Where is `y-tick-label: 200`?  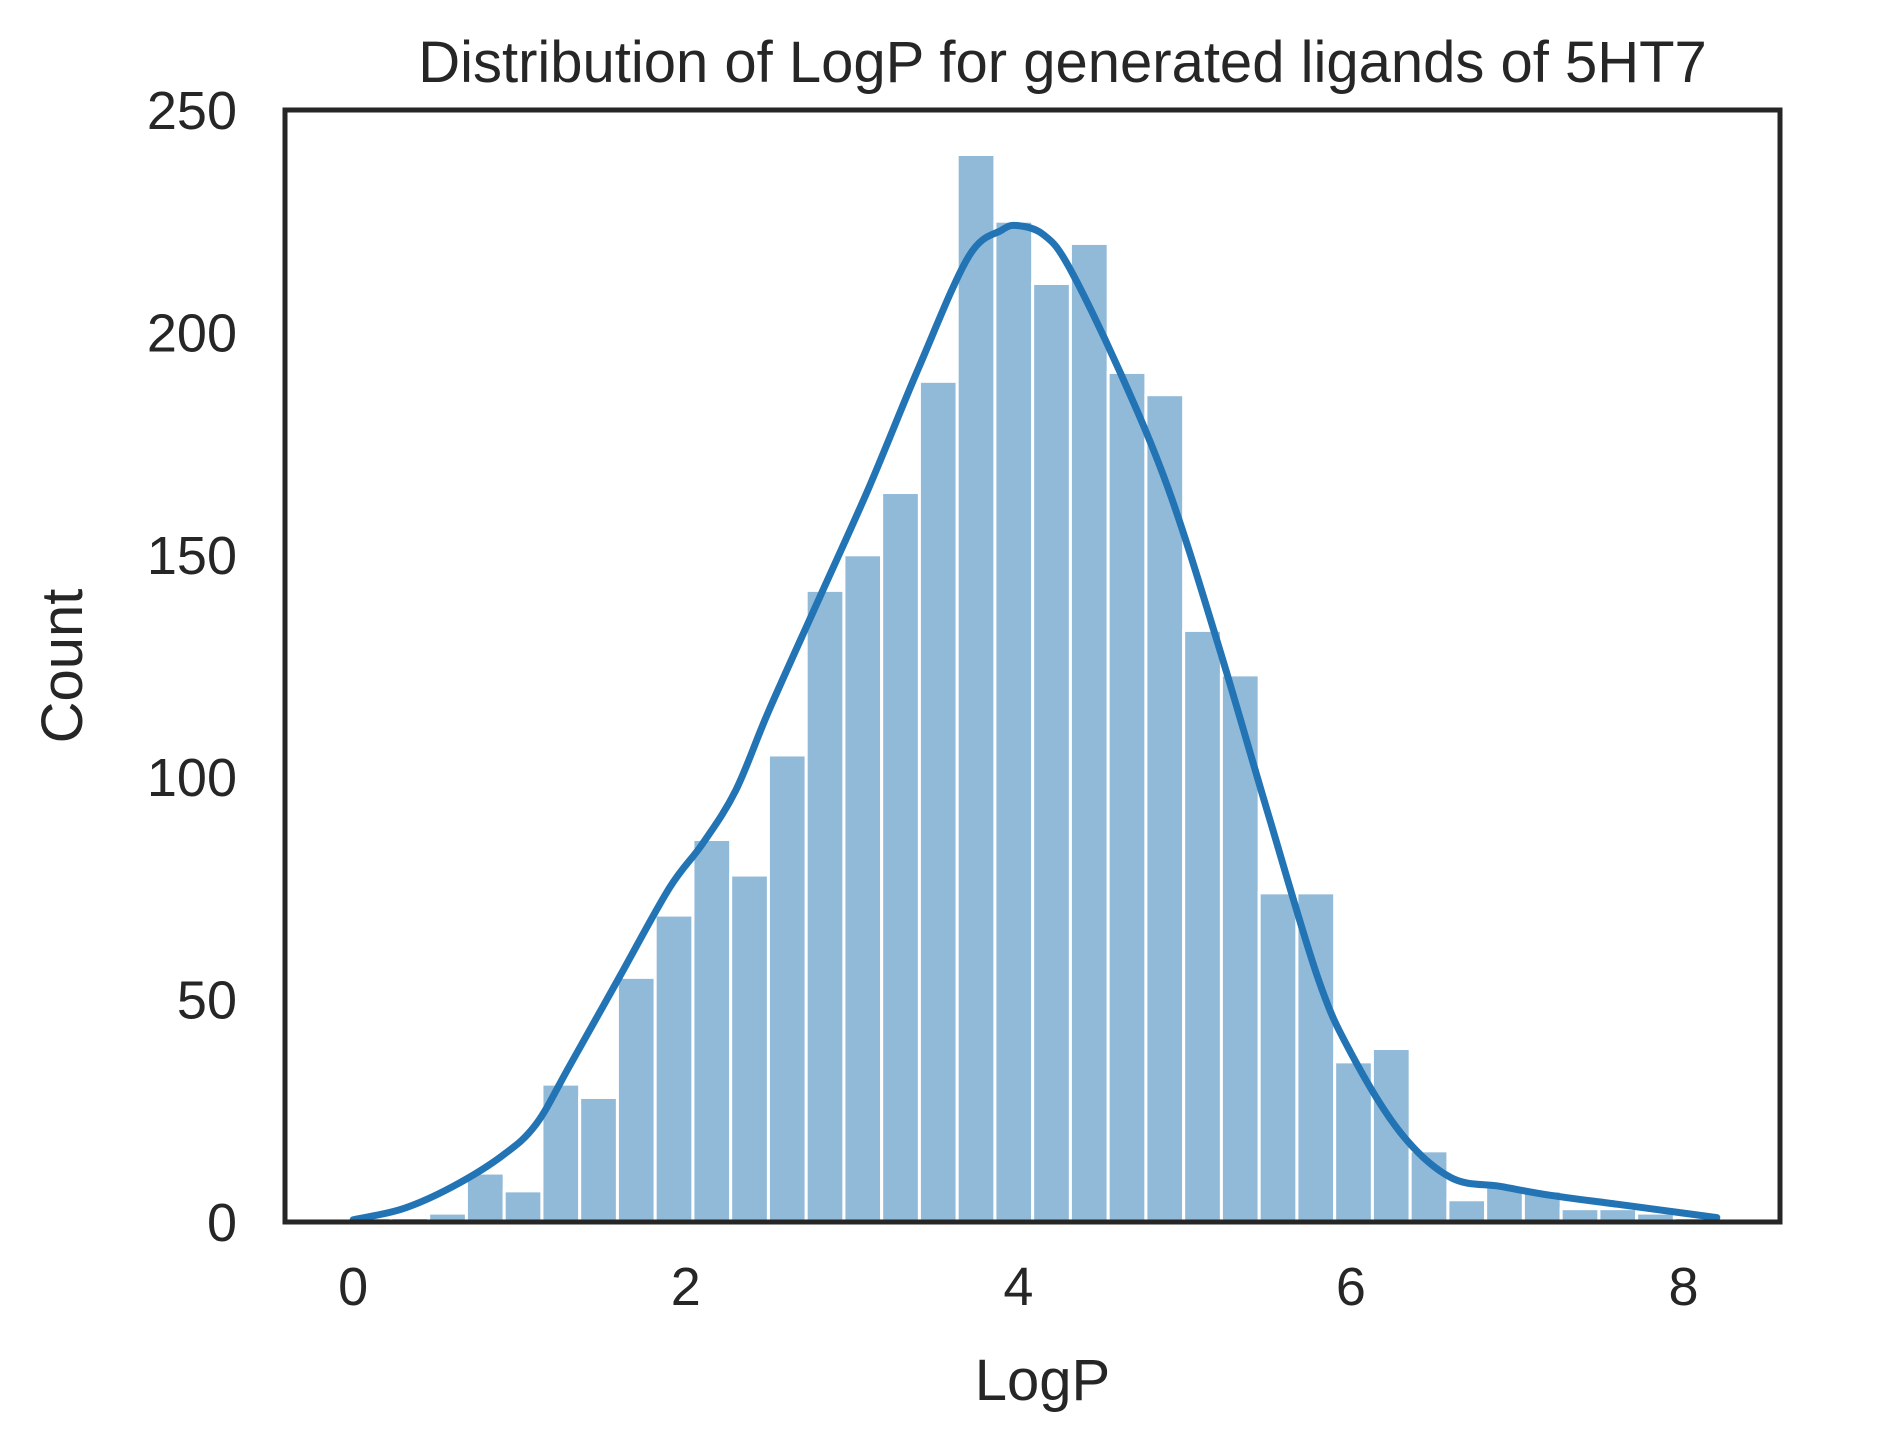 y-tick-label: 200 is located at coordinates (192, 333).